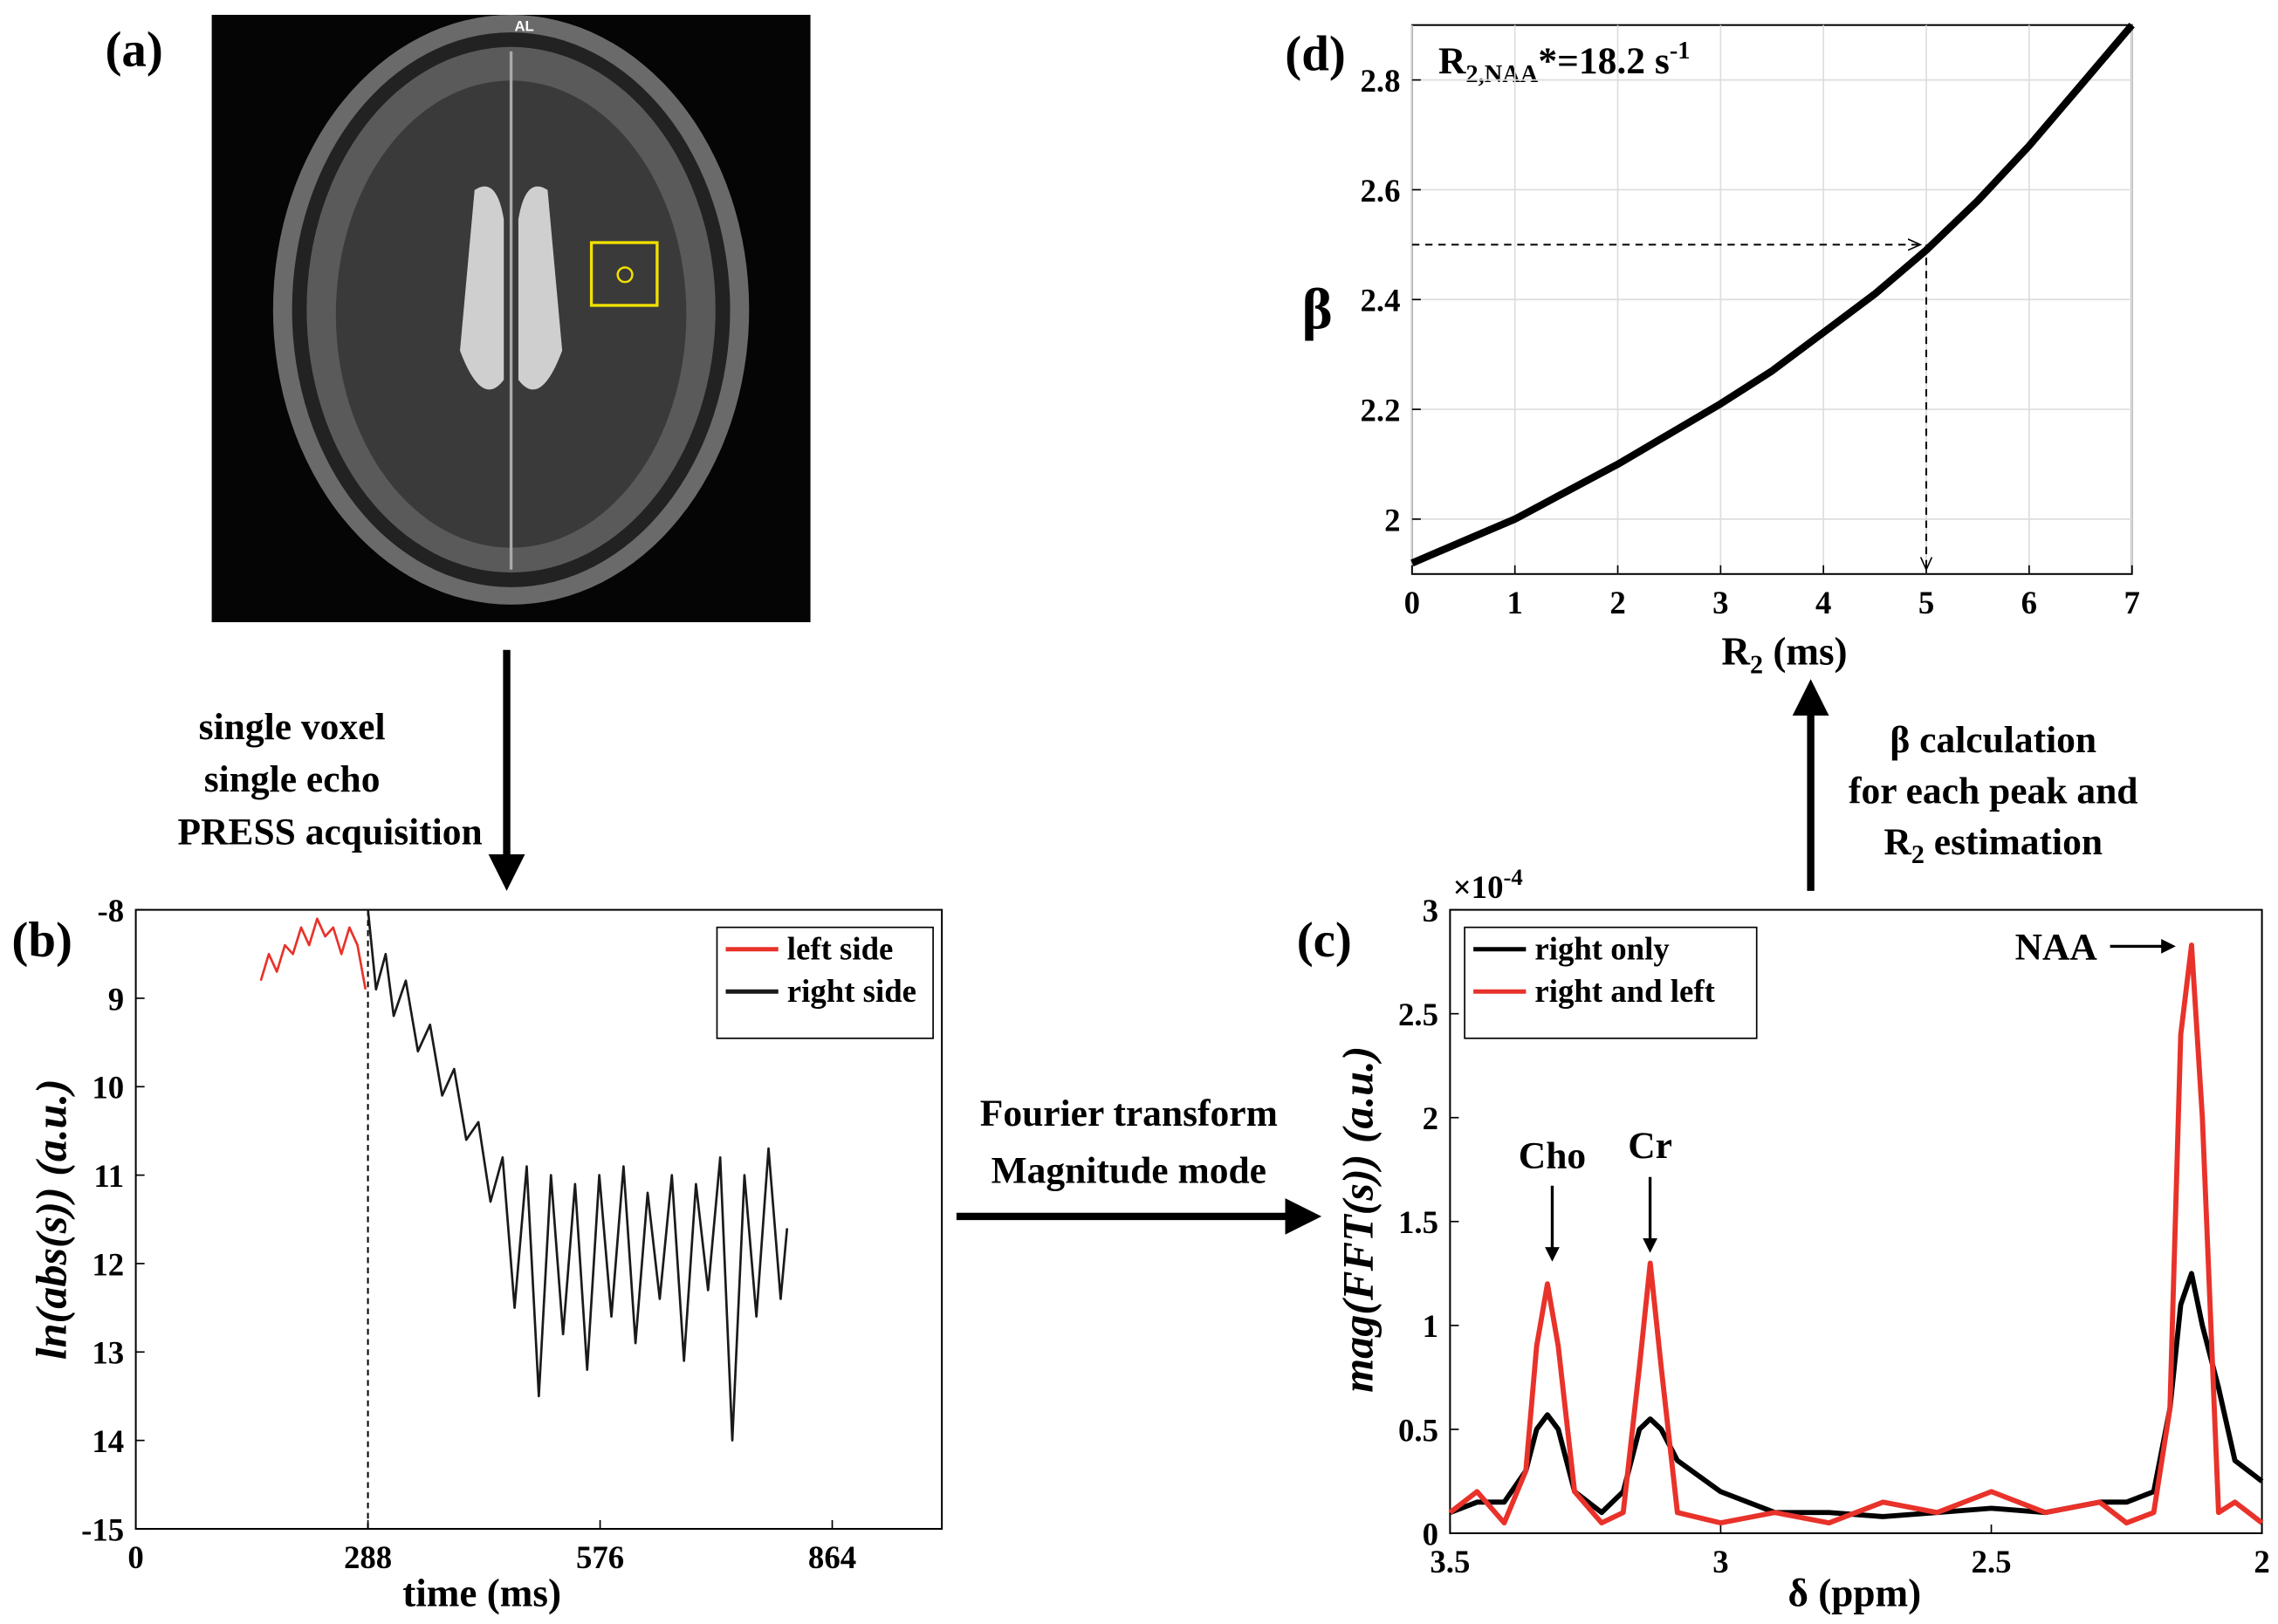 This screenshot has height=1624, width=2278. Describe the element at coordinates (108, 1176) in the screenshot. I see `y-tick-label: 11` at that location.